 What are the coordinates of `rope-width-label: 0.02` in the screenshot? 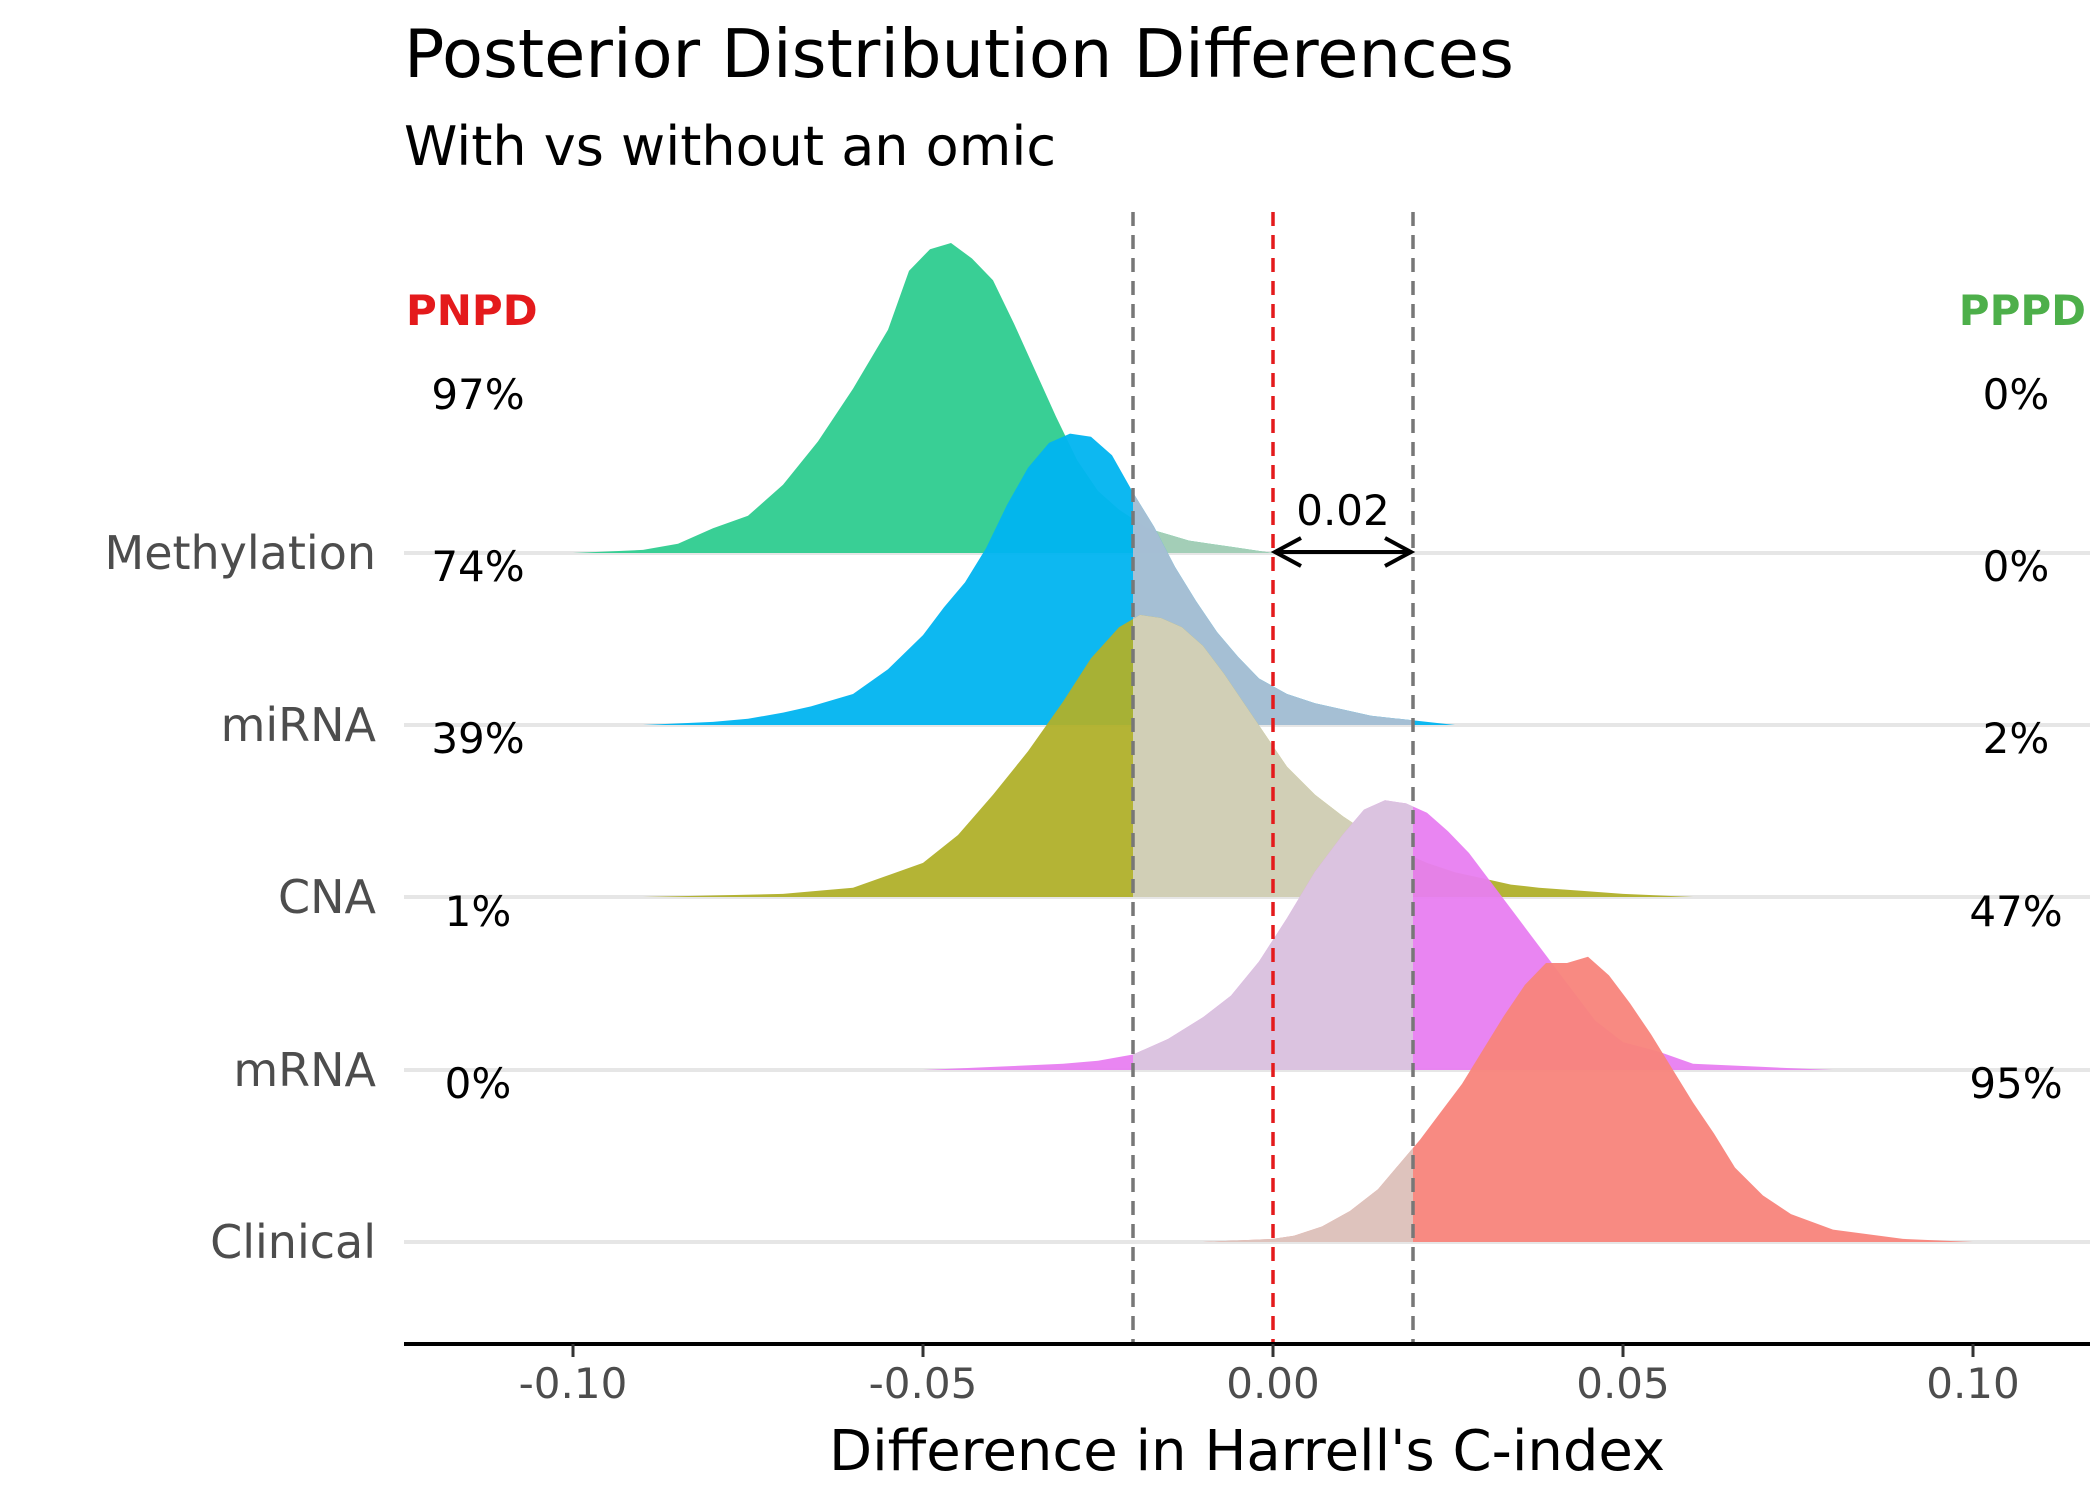 It's located at (1343, 510).